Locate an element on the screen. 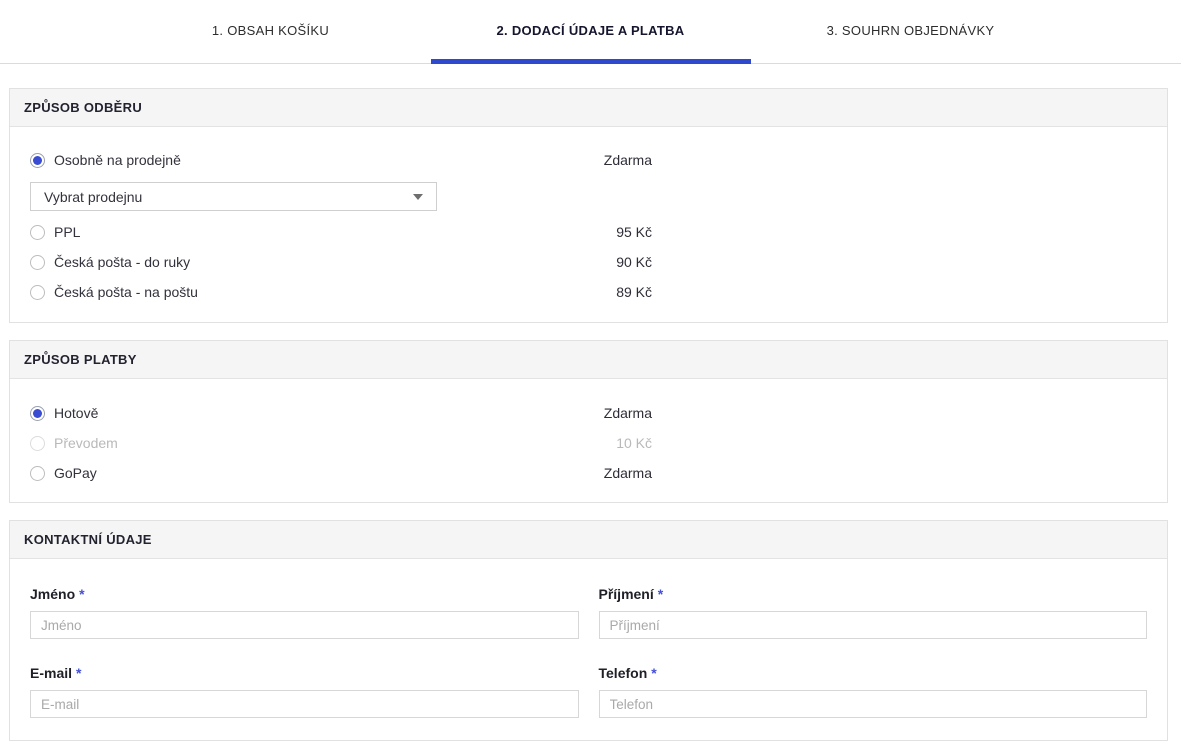  last-name-field: Příjmení * is located at coordinates (872, 612).